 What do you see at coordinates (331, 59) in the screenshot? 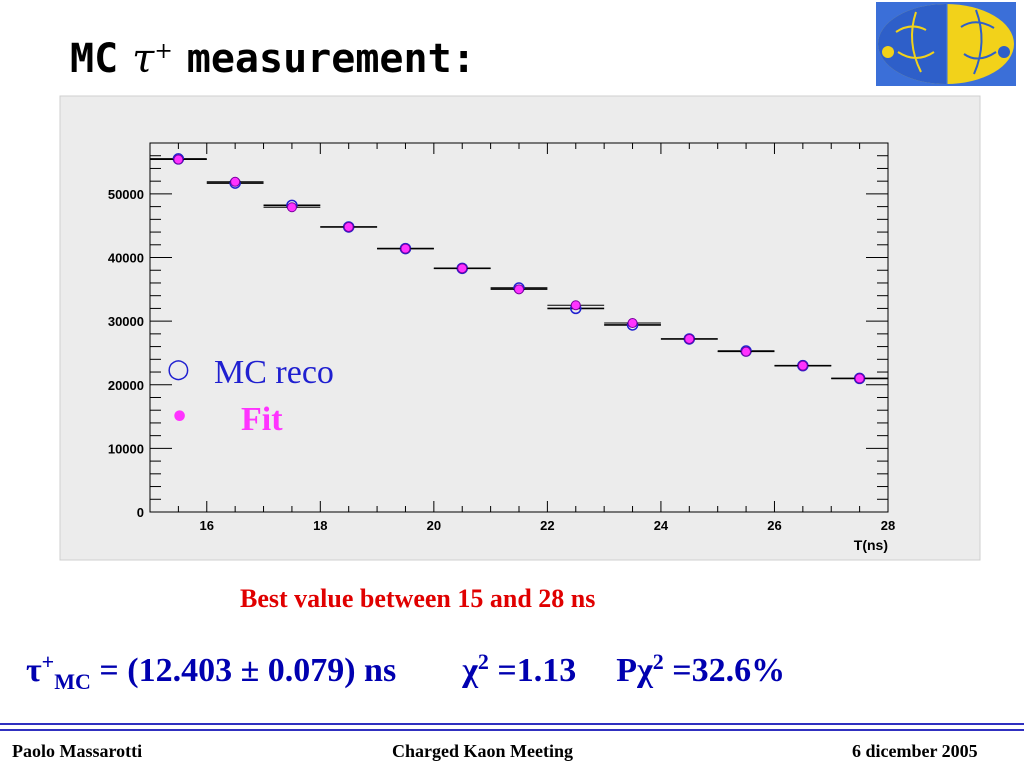
I see `title-rest: measurement:` at bounding box center [331, 59].